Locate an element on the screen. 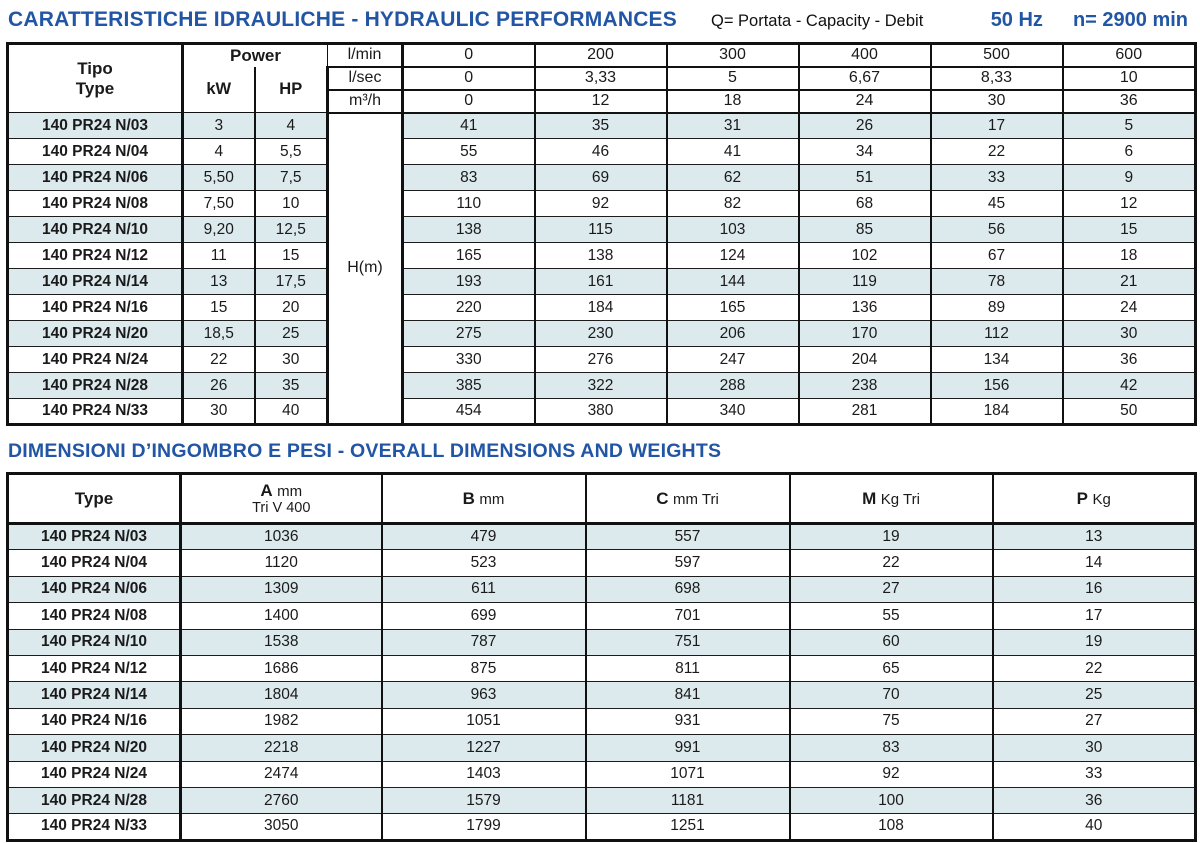  head-value-cell: 102 is located at coordinates (864, 255).